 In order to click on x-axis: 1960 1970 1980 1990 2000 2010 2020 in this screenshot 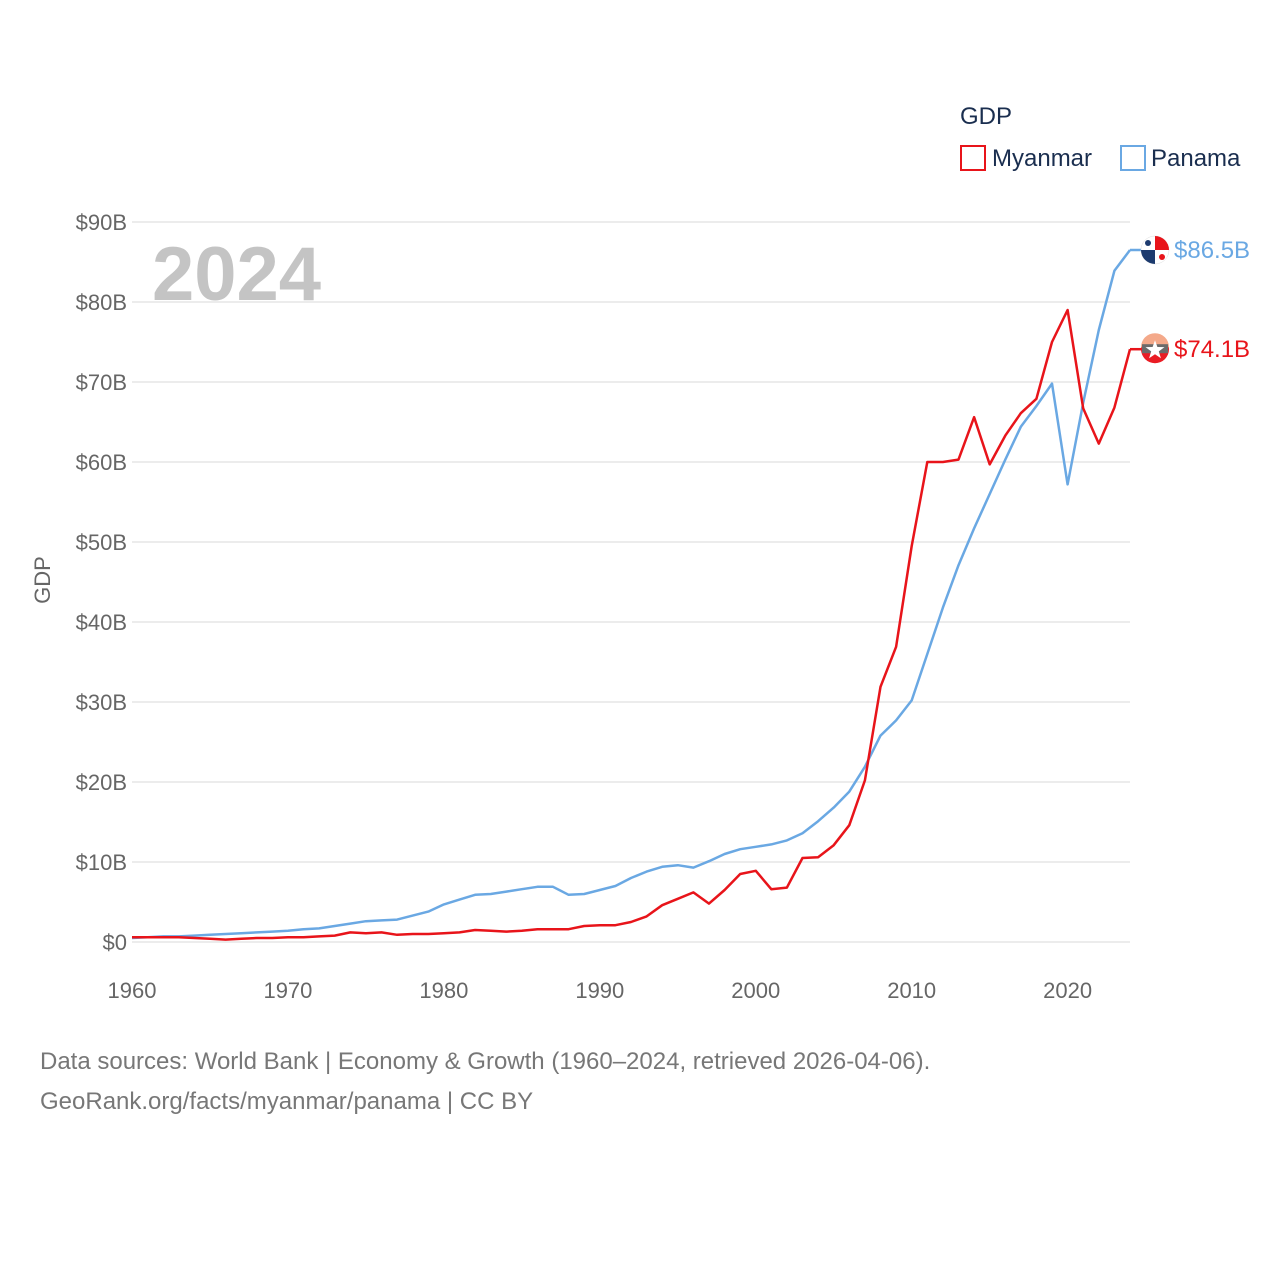, I will do `click(600, 990)`.